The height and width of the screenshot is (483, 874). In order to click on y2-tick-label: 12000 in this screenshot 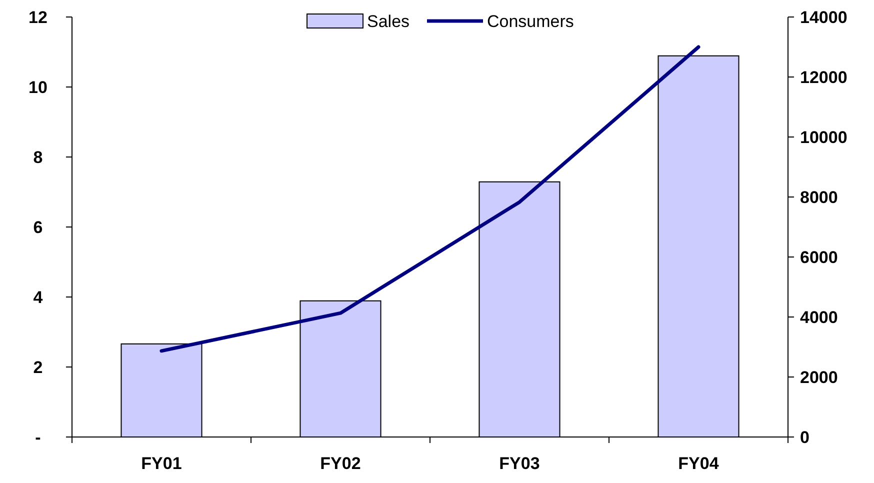, I will do `click(824, 77)`.